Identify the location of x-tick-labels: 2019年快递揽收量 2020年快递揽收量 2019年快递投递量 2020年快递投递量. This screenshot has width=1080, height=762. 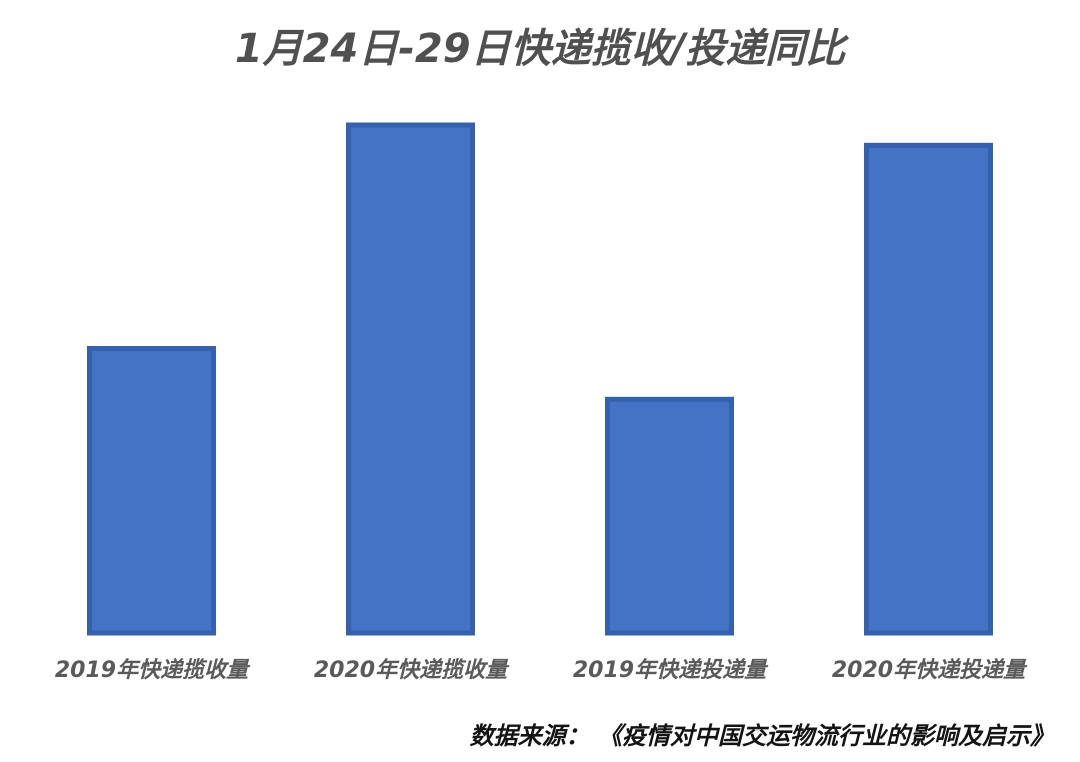
(541, 670).